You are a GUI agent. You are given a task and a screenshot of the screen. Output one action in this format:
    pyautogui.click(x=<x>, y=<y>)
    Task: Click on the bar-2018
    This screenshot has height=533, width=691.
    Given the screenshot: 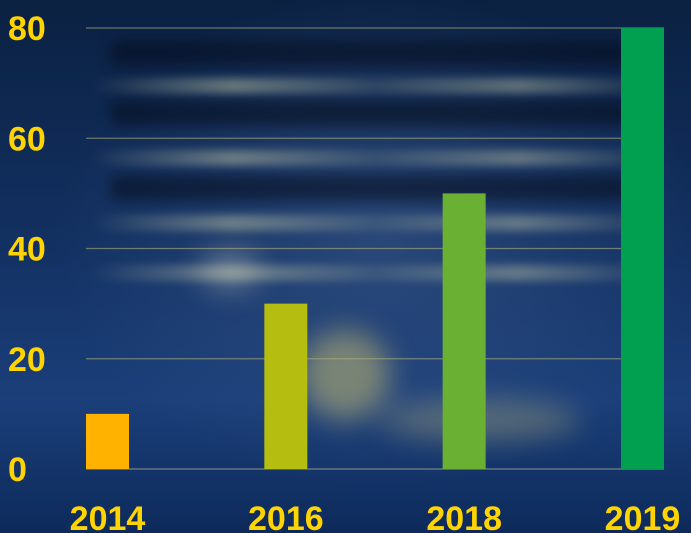 What is the action you would take?
    pyautogui.click(x=464, y=331)
    